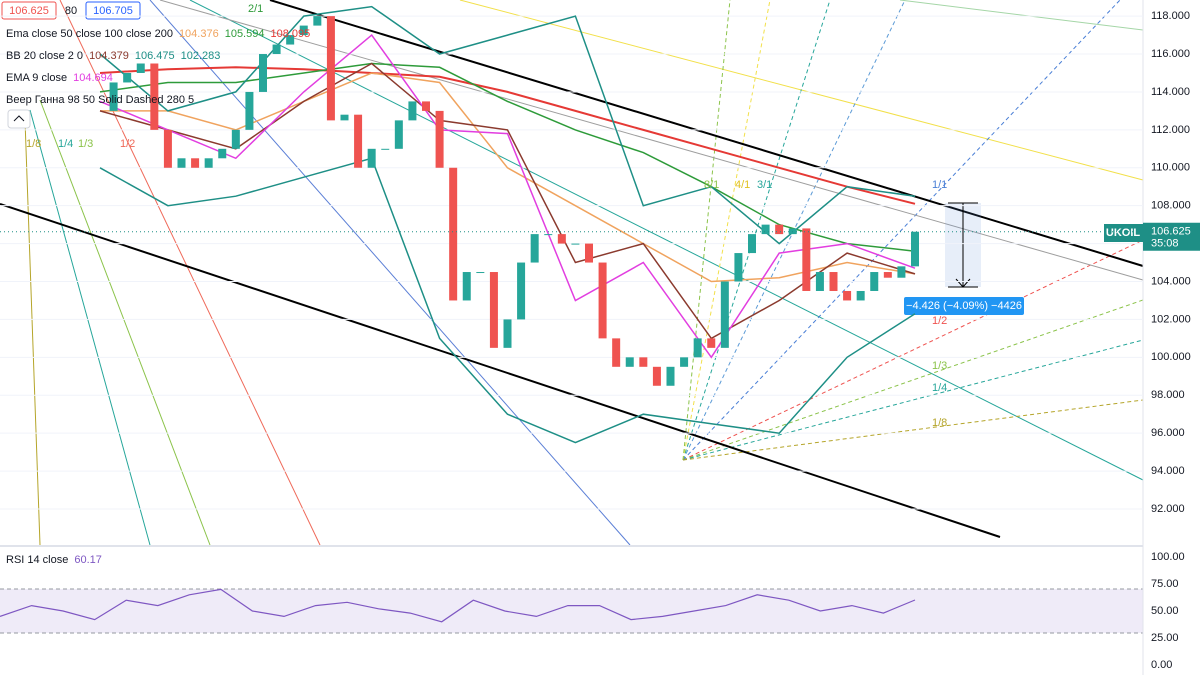 The height and width of the screenshot is (675, 1200). What do you see at coordinates (1165, 244) in the screenshot?
I see `countdown: 35:08` at bounding box center [1165, 244].